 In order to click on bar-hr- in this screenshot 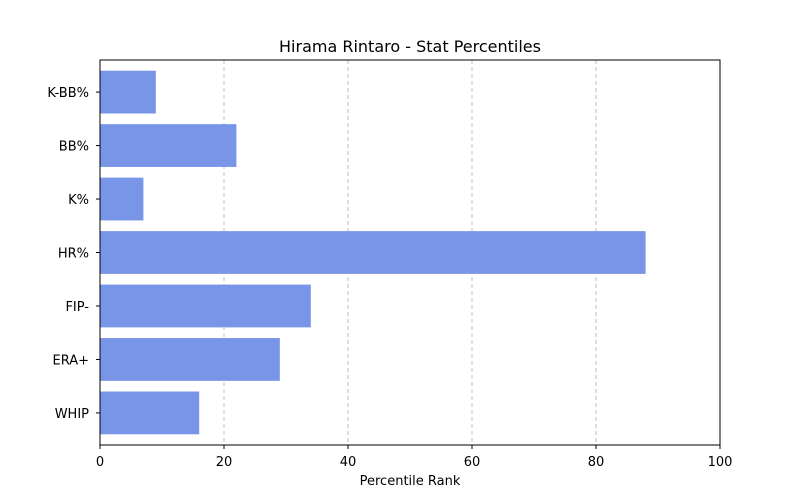, I will do `click(373, 252)`.